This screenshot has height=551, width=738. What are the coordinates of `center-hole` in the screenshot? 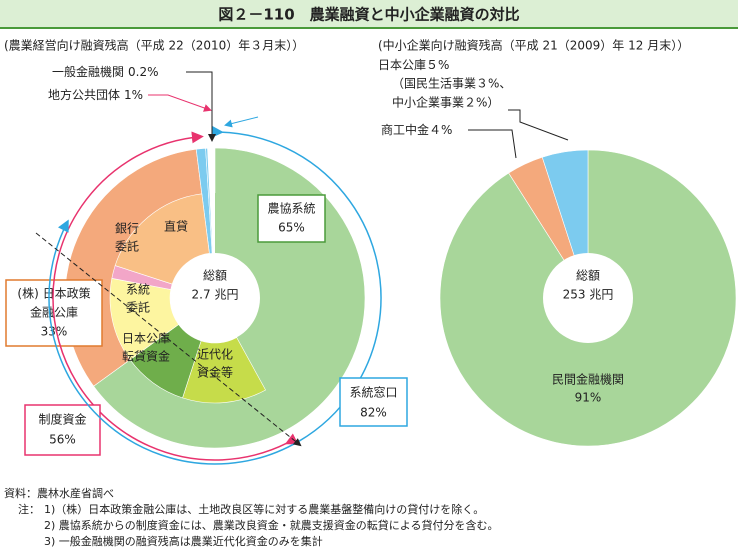 It's located at (588, 298).